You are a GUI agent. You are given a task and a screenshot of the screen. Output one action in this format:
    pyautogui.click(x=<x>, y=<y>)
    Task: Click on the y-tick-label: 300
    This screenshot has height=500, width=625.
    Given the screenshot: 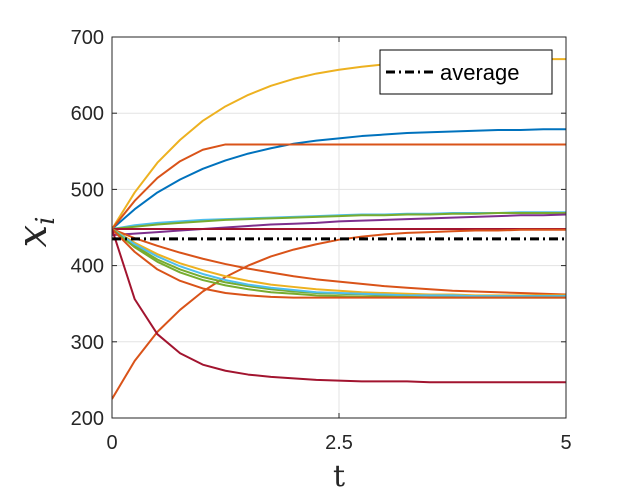 What is the action you would take?
    pyautogui.click(x=87, y=343)
    